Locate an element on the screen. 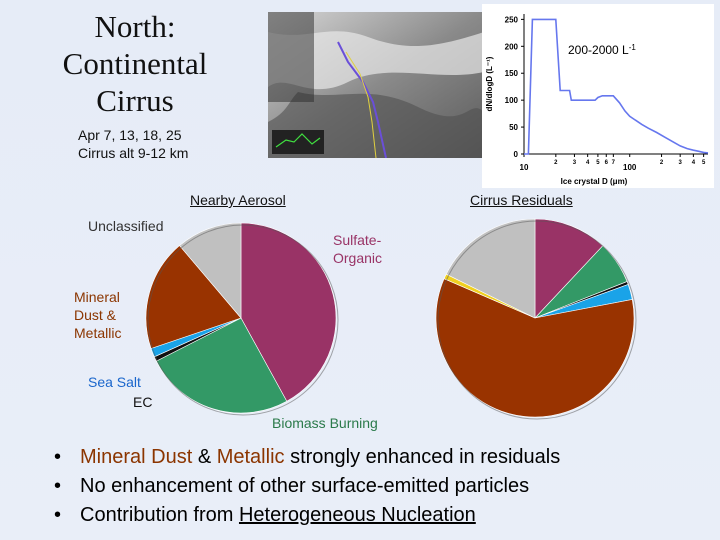 This screenshot has height=540, width=720. title-line-1: North: is located at coordinates (135, 26).